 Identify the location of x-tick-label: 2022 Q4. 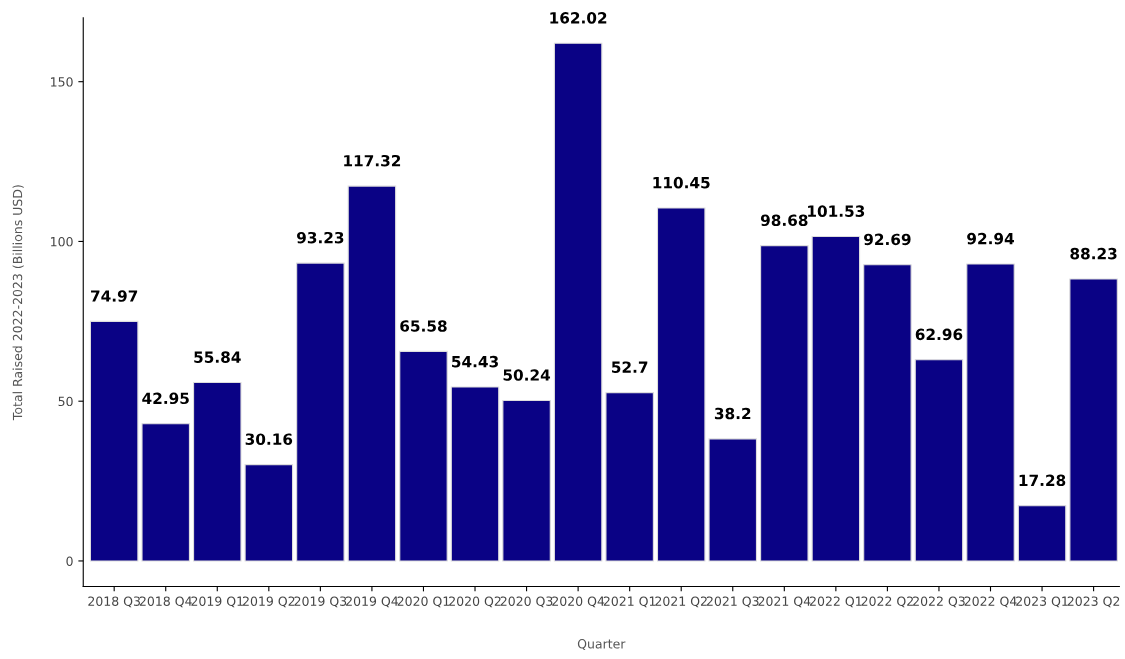
(990, 602).